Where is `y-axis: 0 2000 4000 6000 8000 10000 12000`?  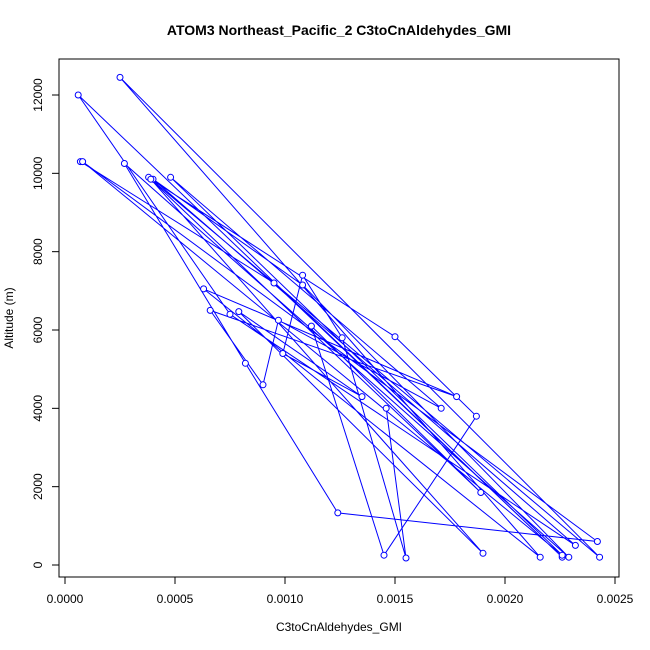 y-axis: 0 2000 4000 6000 8000 10000 12000 is located at coordinates (45, 323).